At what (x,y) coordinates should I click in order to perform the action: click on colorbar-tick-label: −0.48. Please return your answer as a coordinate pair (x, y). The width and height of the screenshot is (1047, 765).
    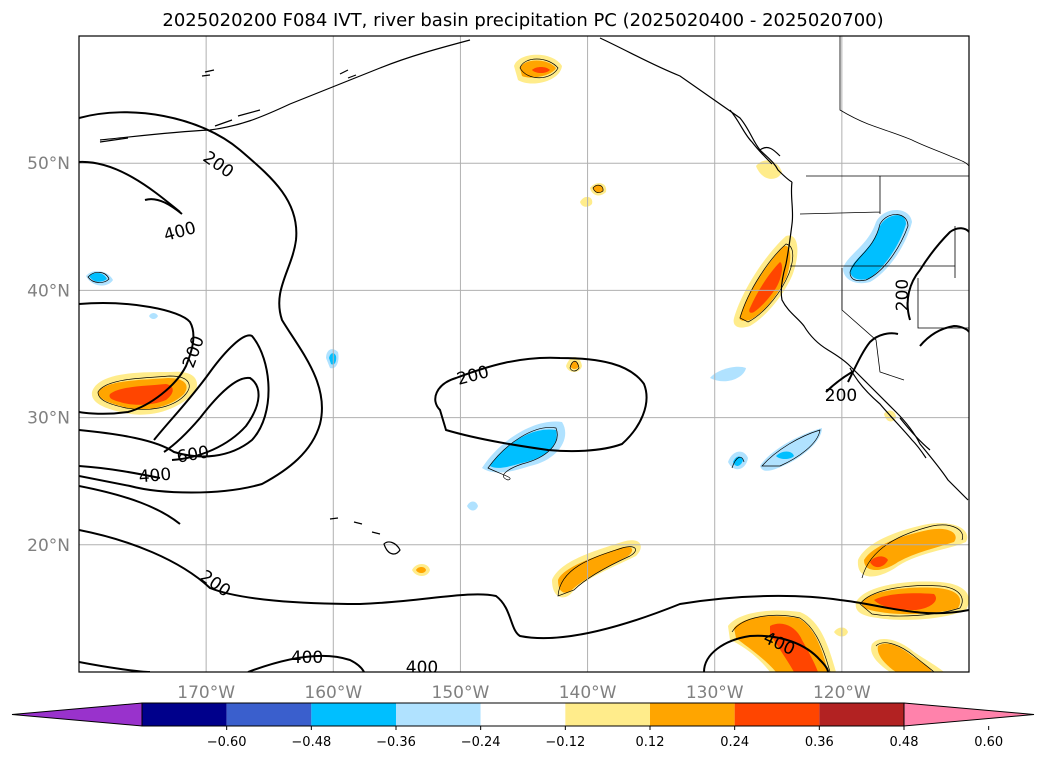
    Looking at the image, I should click on (311, 742).